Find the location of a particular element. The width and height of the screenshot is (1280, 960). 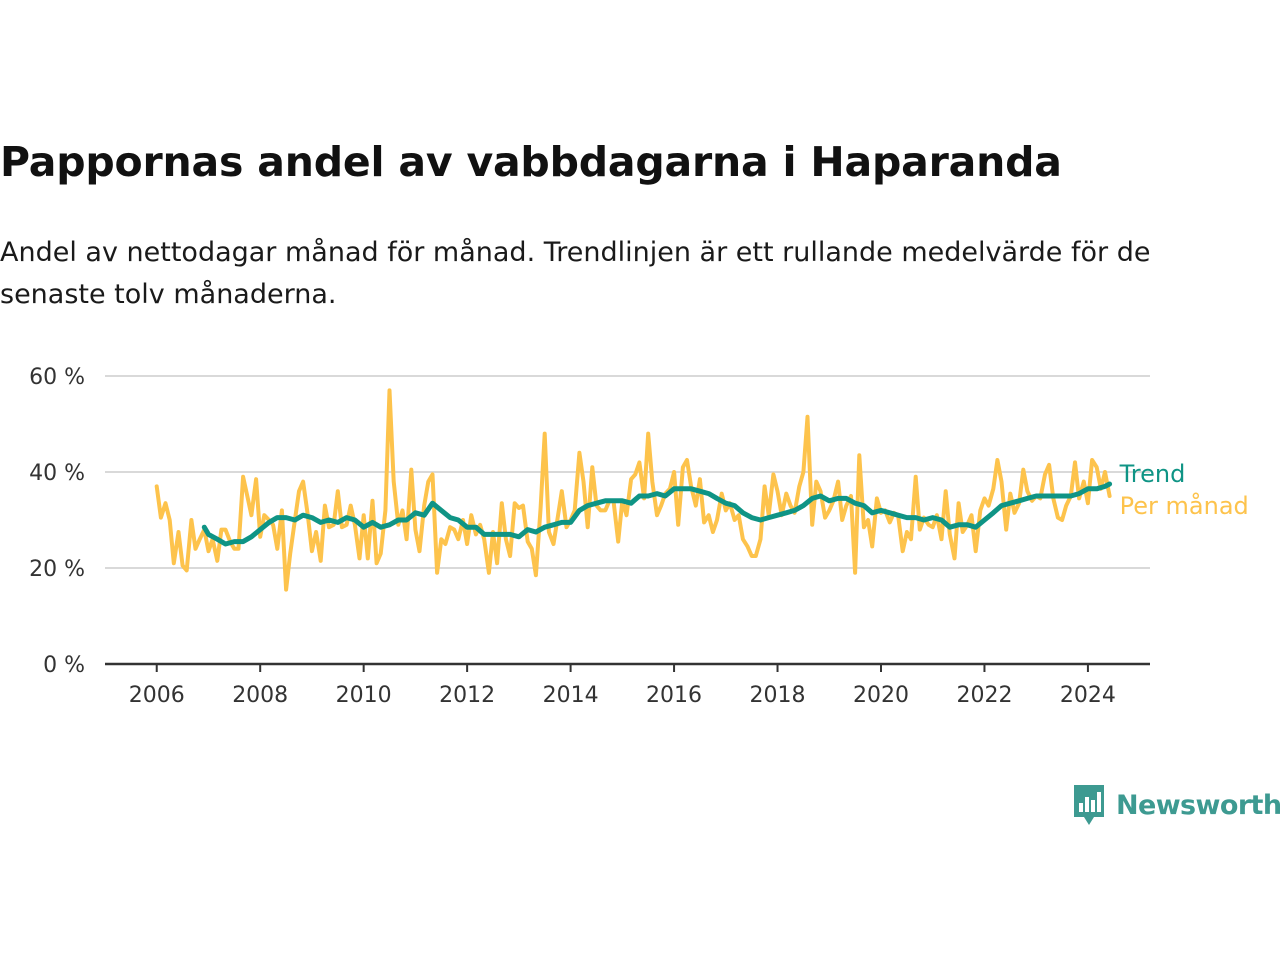

series-line-trend is located at coordinates (657, 514).